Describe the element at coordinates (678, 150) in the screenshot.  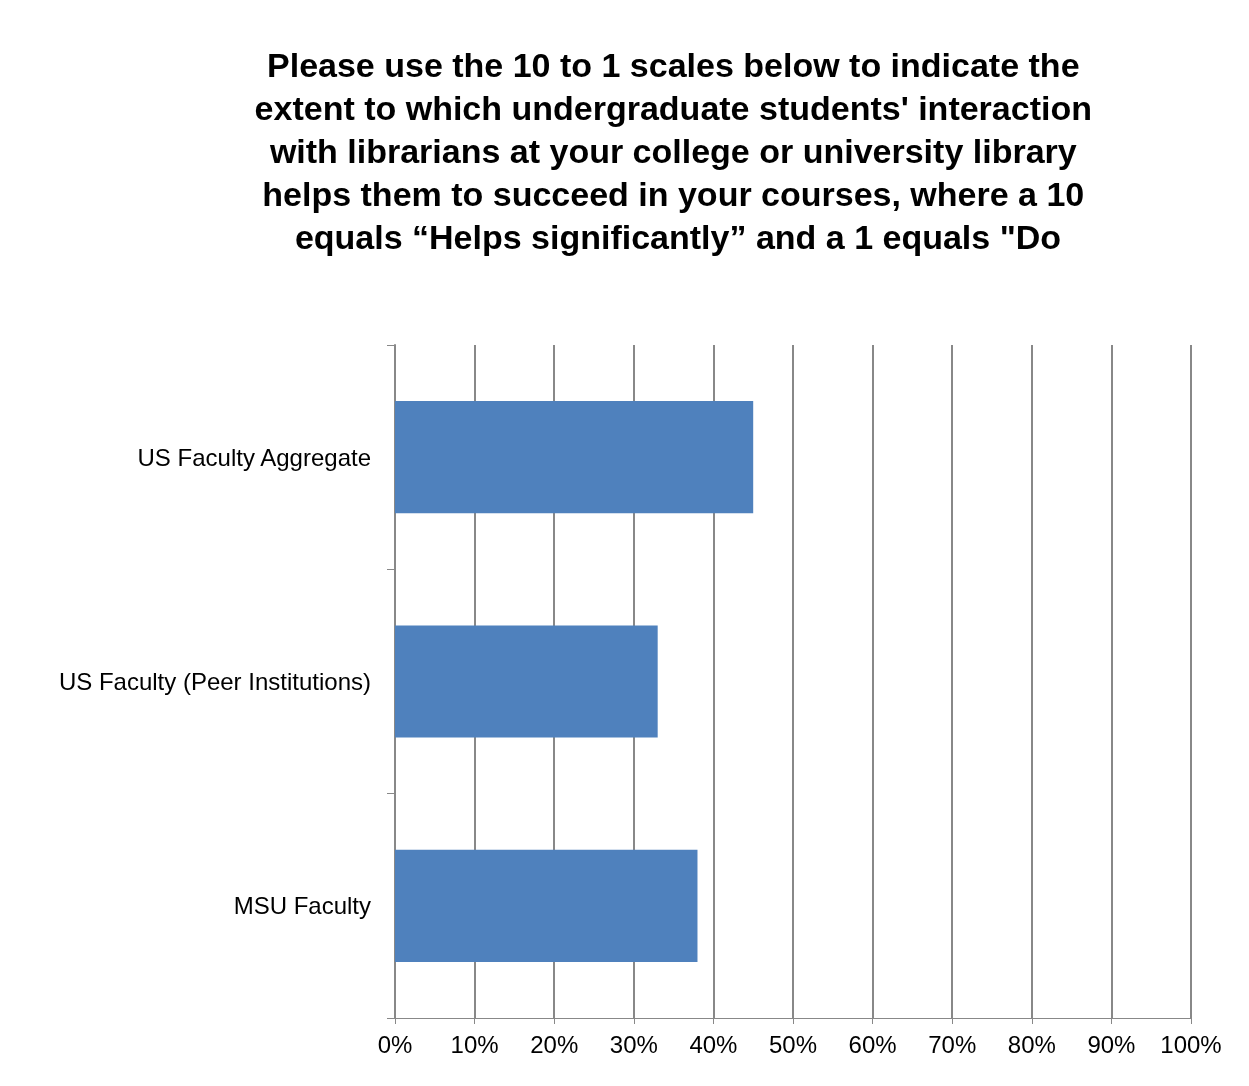
I see `chart-title: Please use the 10 to 1 scales below to indicate the extent to which undergraduate students' interaction with librarians at your college or university library helps them to succeed in your courses, where a 10 equals “Helps significantly” and a 1 equals "Do` at that location.